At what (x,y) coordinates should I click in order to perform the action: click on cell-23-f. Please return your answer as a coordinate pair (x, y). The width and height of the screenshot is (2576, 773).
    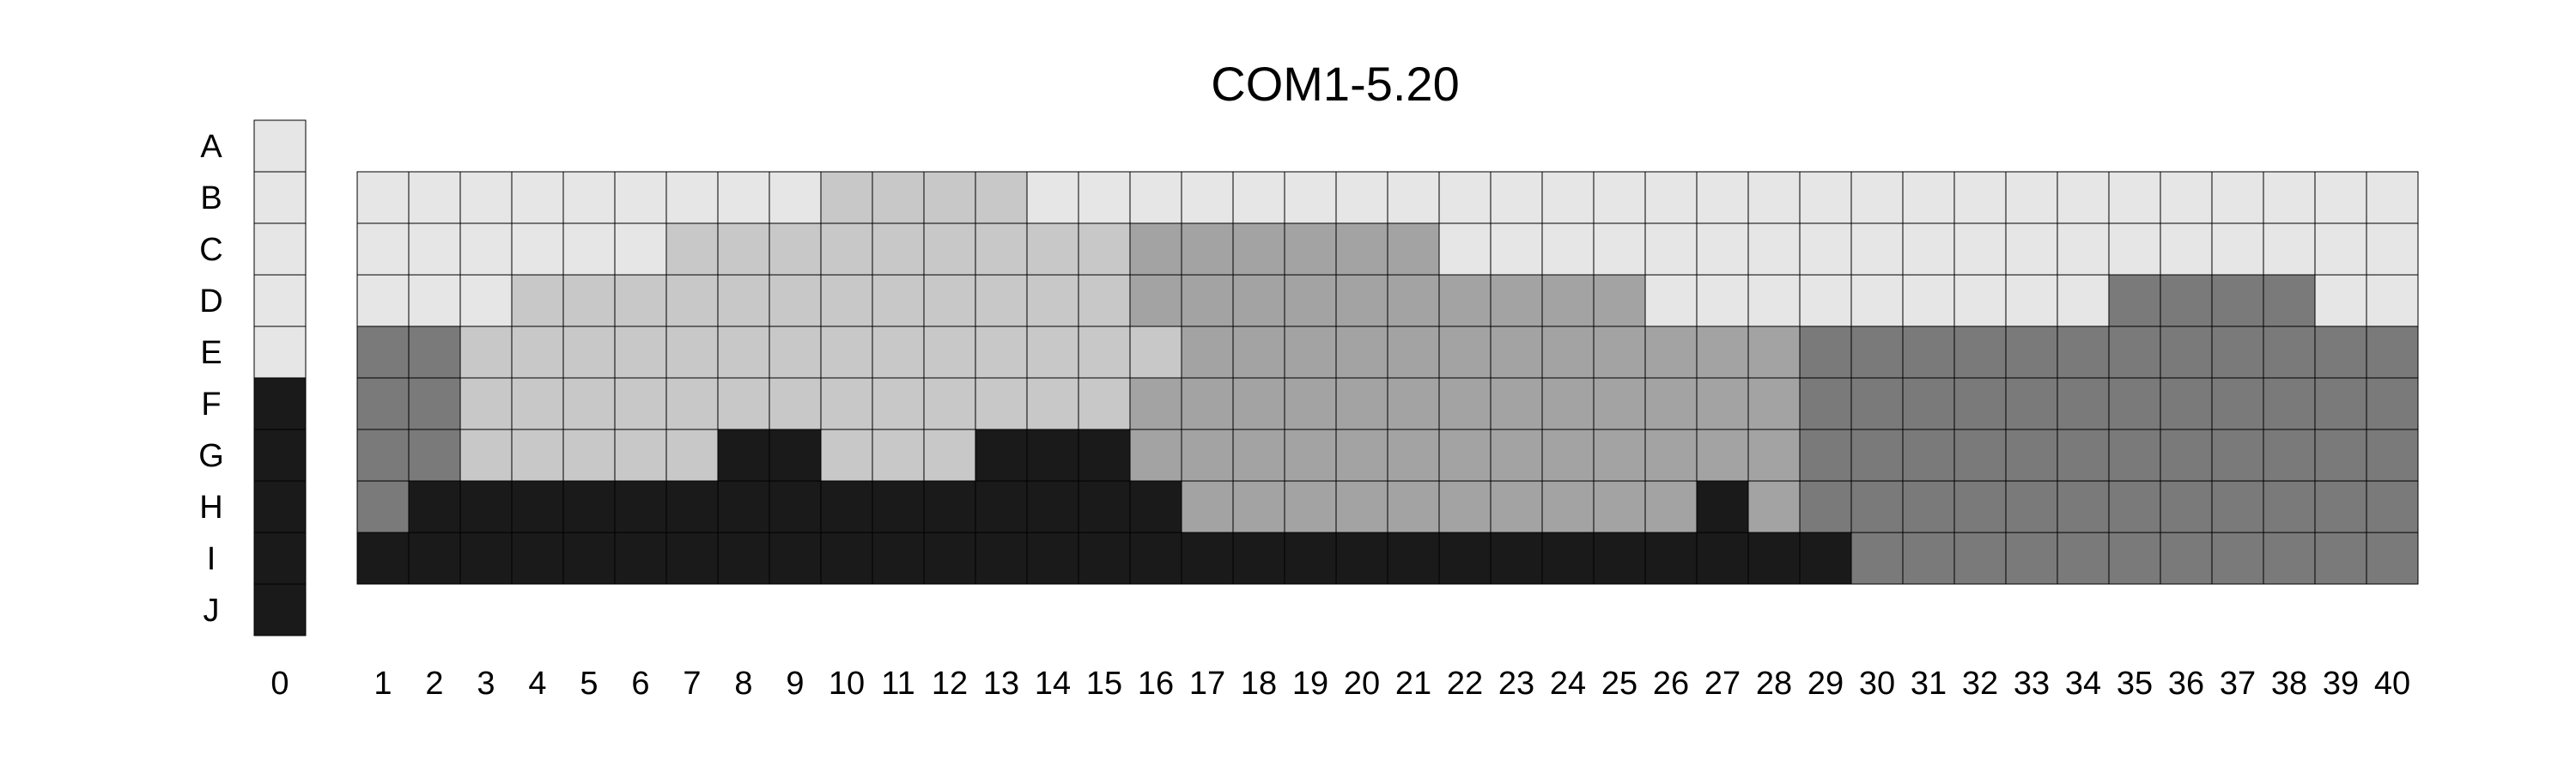
    Looking at the image, I should click on (1517, 403).